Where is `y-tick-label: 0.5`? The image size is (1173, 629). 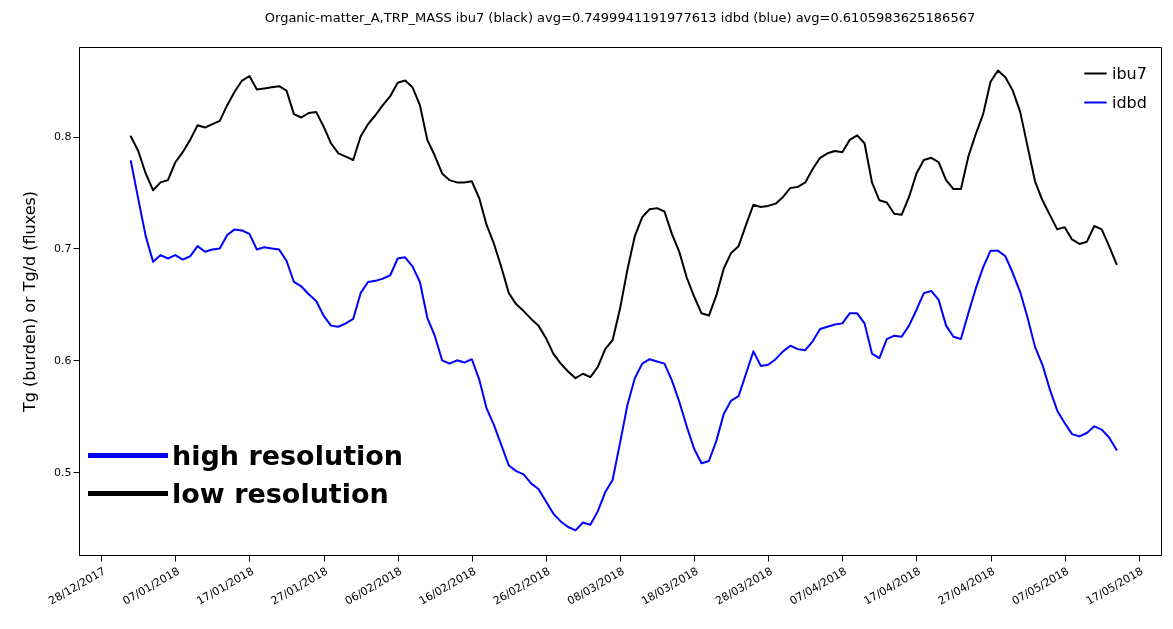
y-tick-label: 0.5 is located at coordinates (63, 472).